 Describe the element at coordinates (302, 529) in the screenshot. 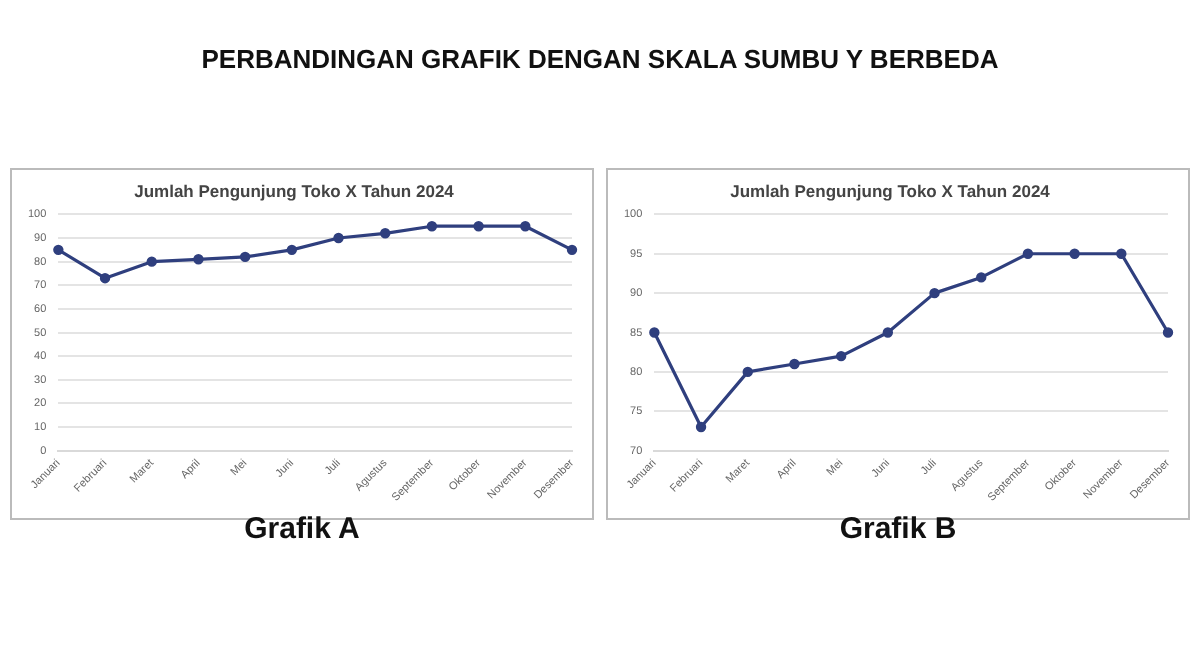

I see `text: Grafik A` at that location.